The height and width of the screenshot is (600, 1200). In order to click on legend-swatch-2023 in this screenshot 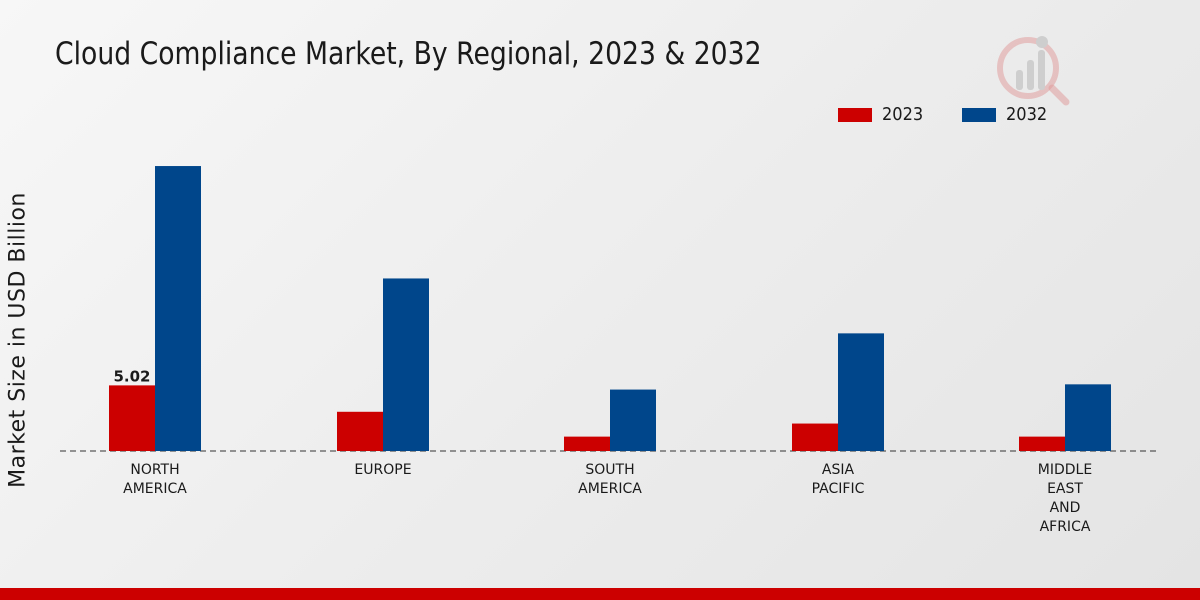, I will do `click(855, 114)`.